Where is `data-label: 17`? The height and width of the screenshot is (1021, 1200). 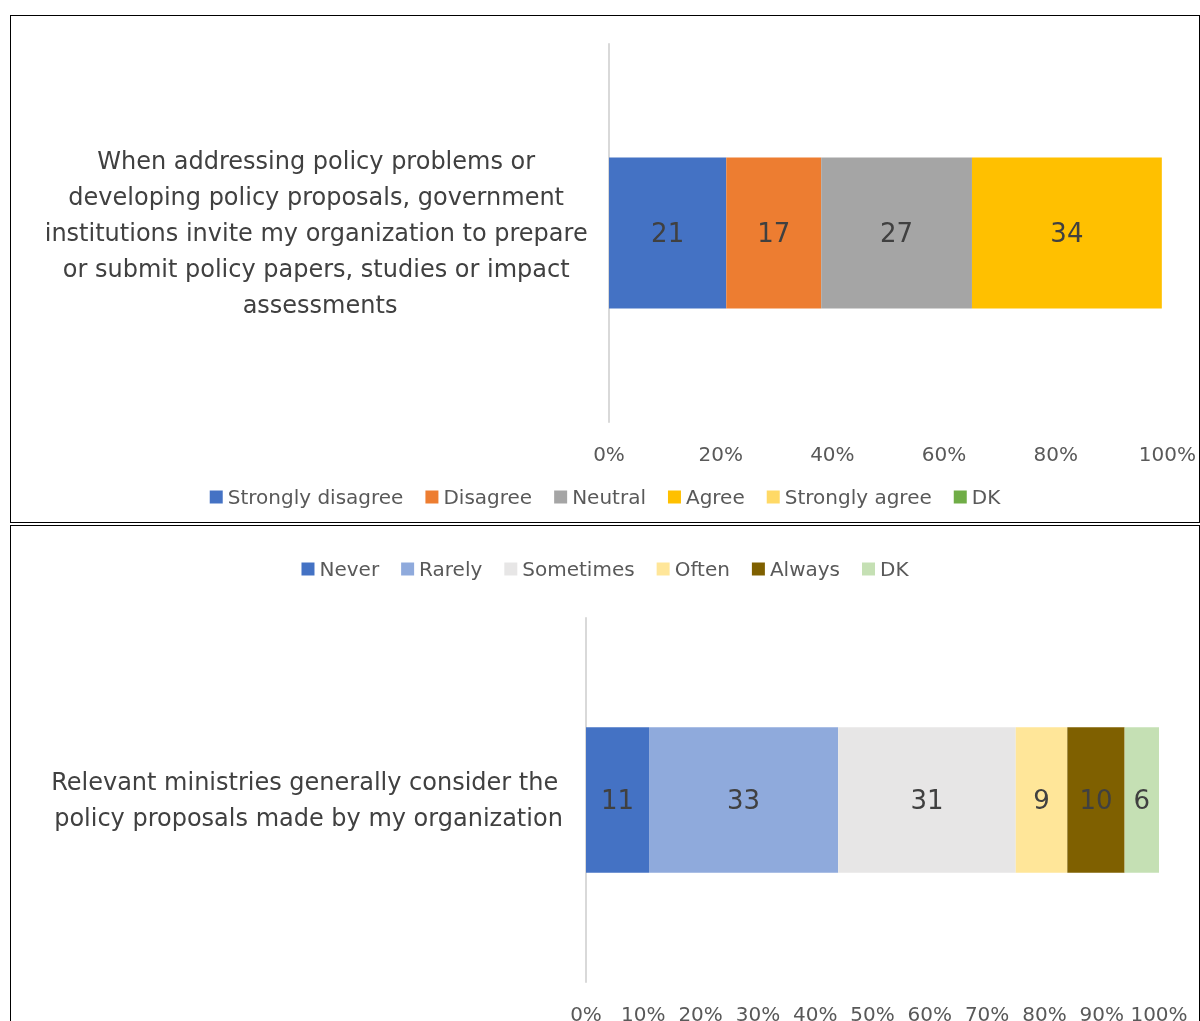 data-label: 17 is located at coordinates (774, 233).